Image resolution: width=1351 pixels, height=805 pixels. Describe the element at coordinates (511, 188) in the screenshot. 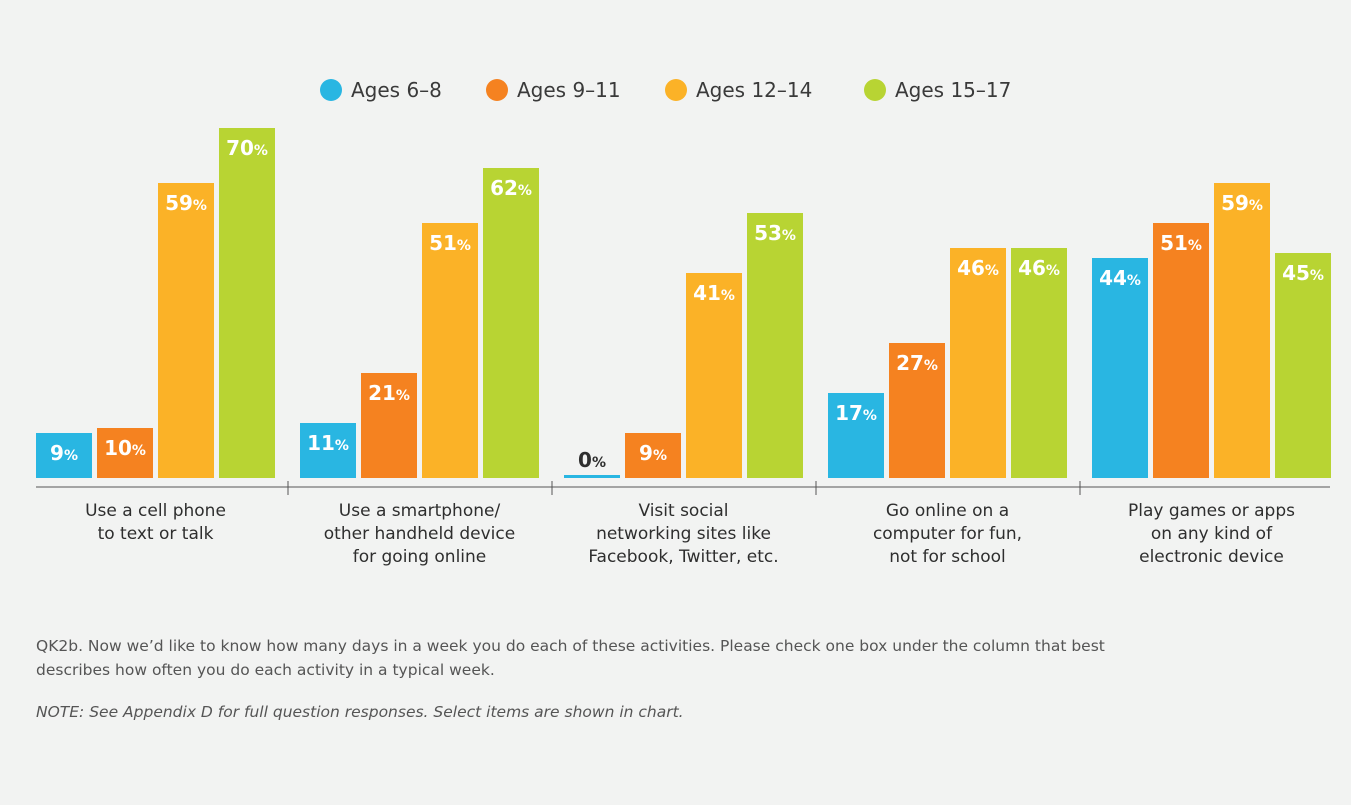

I see `bar-value-label: 62%` at that location.